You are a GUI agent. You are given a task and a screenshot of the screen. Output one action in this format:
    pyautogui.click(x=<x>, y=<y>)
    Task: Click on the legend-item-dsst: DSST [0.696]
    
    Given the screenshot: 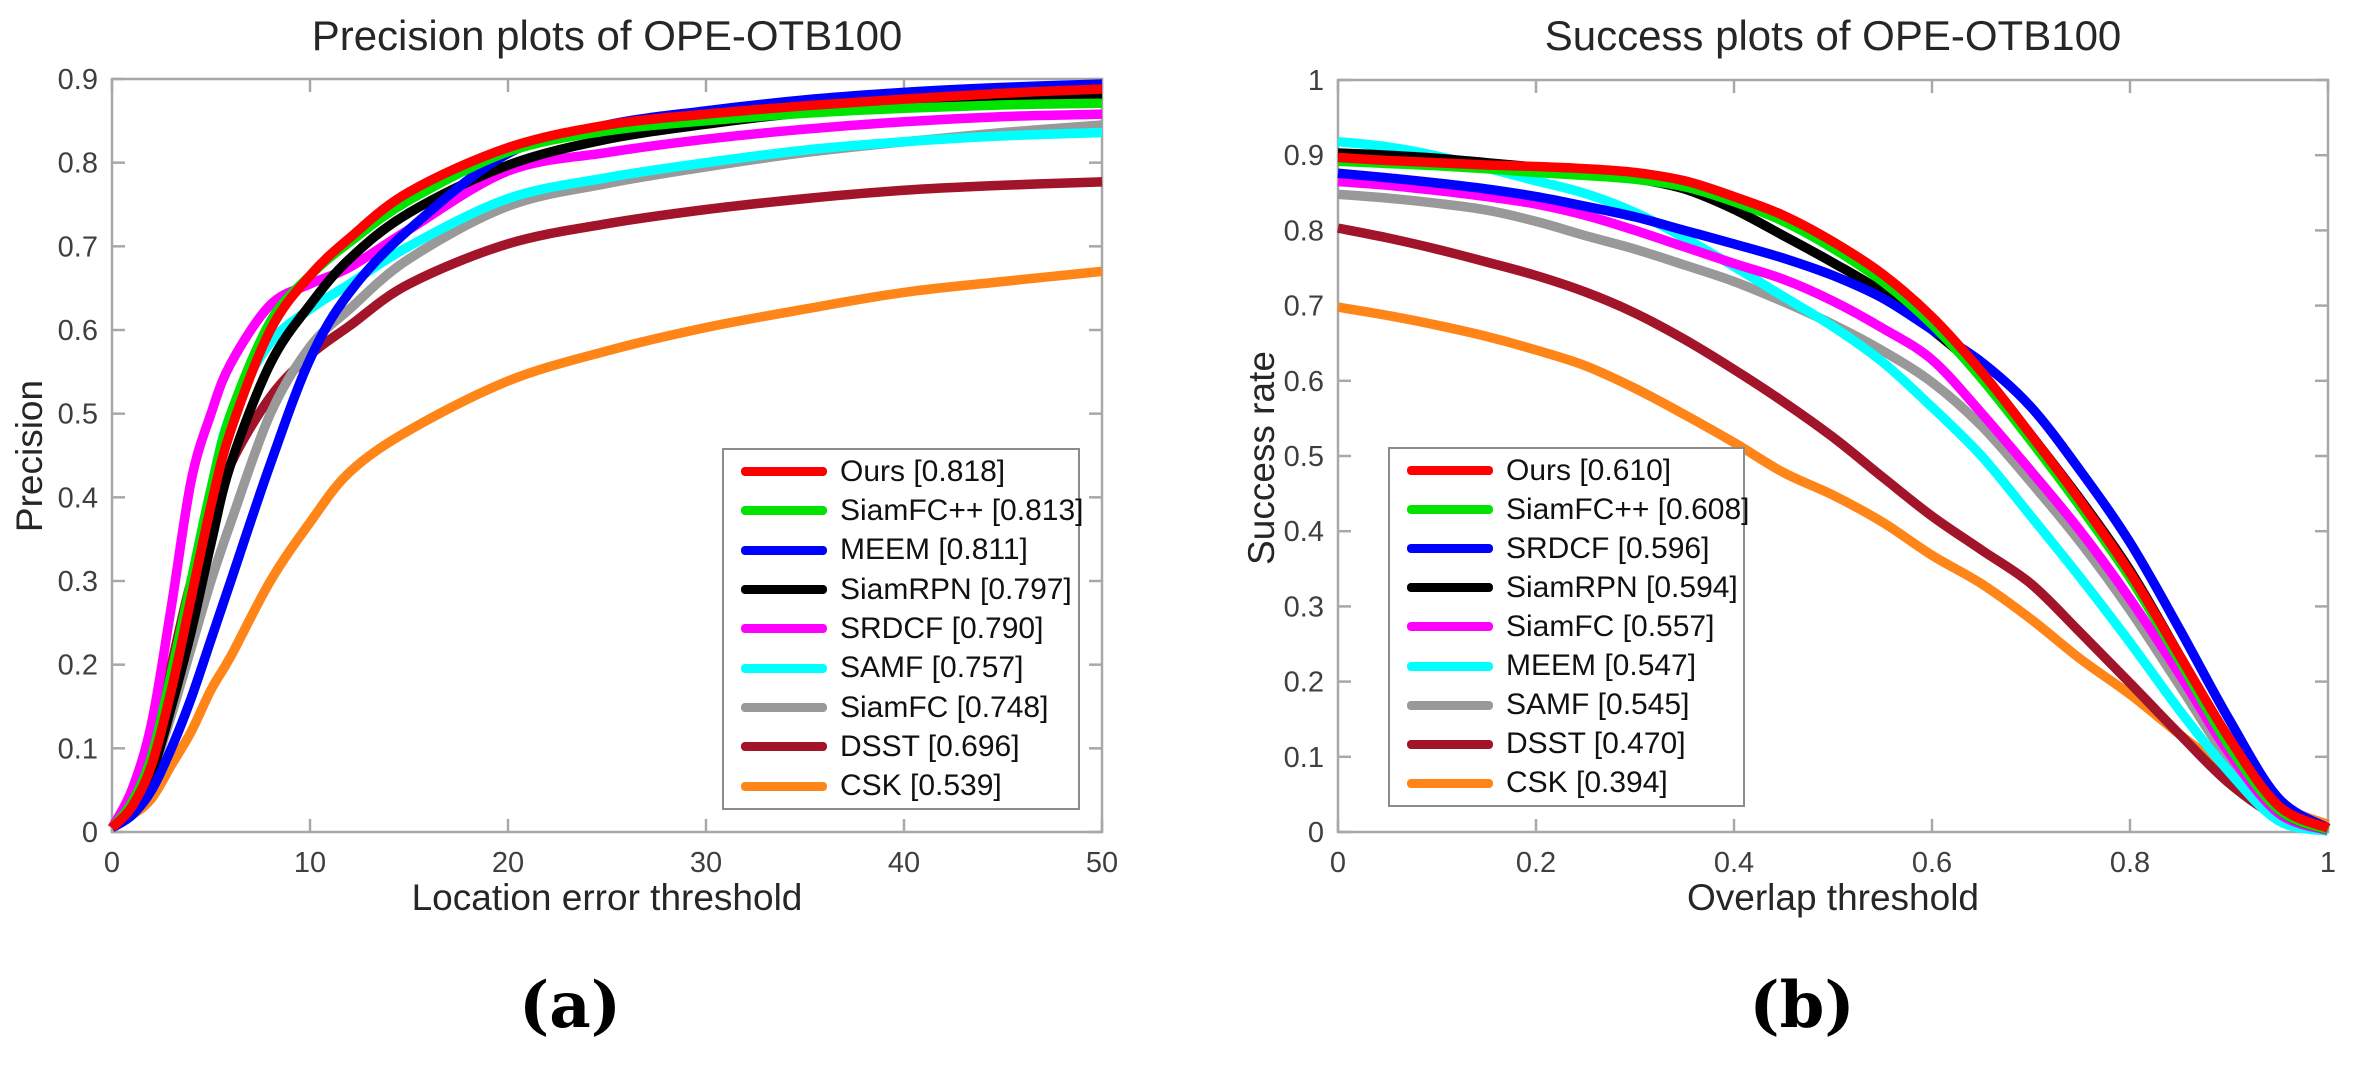 What is the action you would take?
    pyautogui.click(x=901, y=747)
    